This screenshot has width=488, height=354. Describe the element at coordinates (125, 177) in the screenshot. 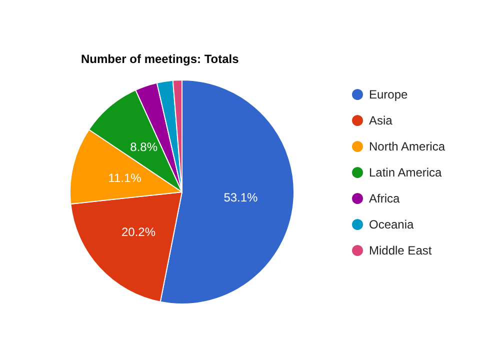

I see `data-label: 11.1%` at that location.